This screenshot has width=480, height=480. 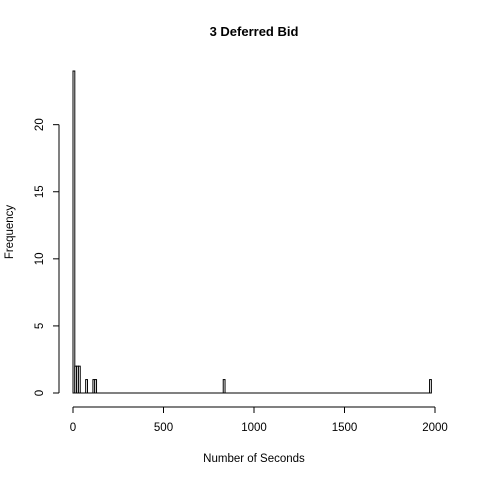 I want to click on y-axis-label: Frequency, so click(x=10, y=232).